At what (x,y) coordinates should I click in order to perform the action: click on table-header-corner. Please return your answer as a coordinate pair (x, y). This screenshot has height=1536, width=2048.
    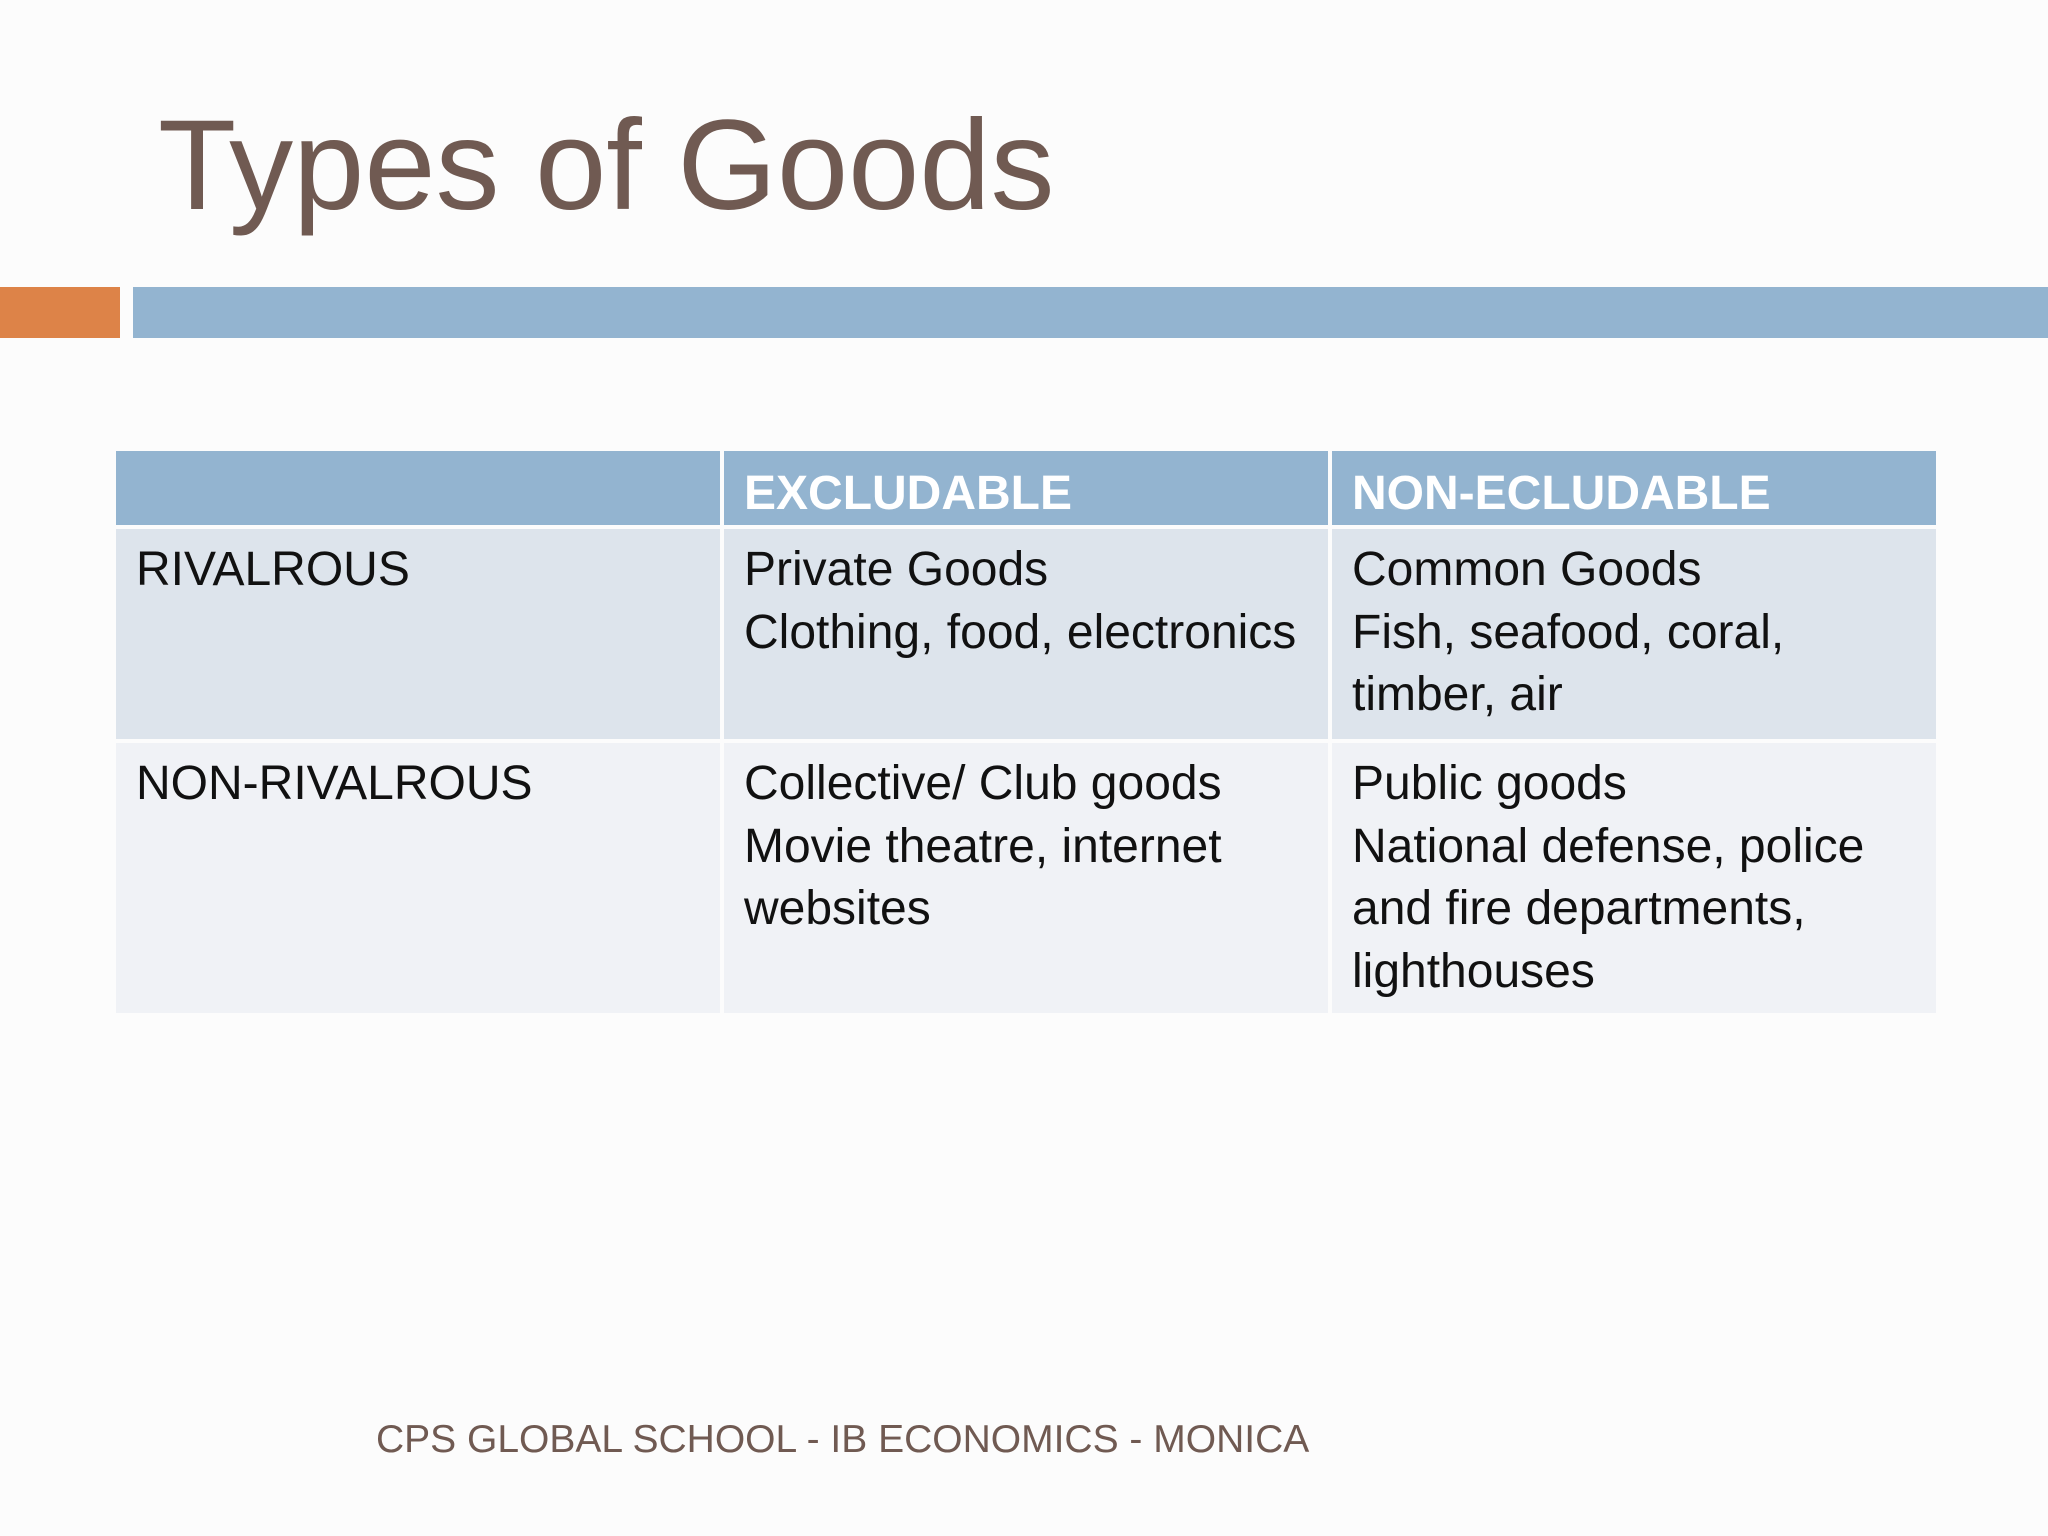
    Looking at the image, I should click on (418, 488).